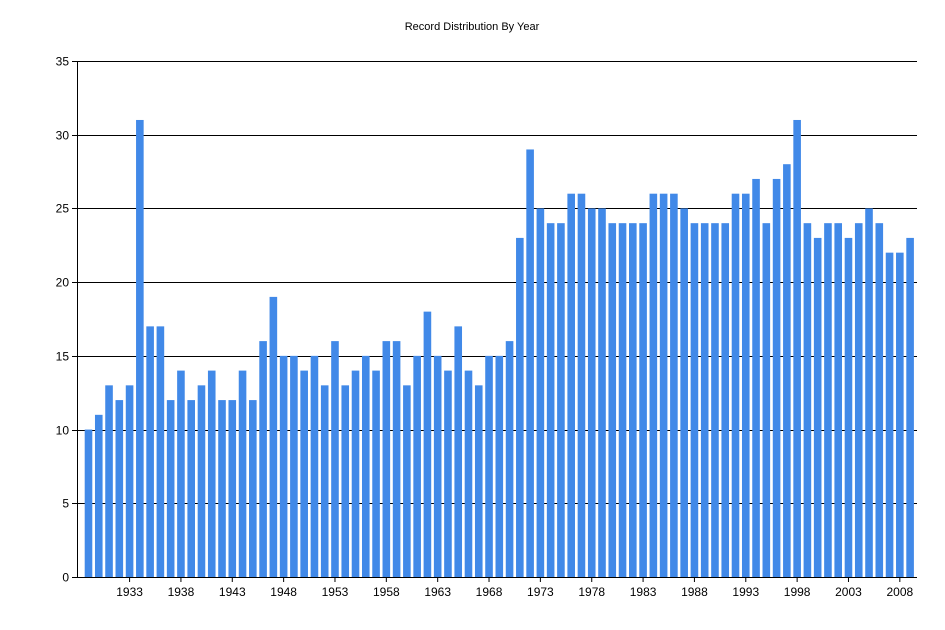 The width and height of the screenshot is (945, 630). Describe the element at coordinates (787, 370) in the screenshot. I see `bar-1997` at that location.